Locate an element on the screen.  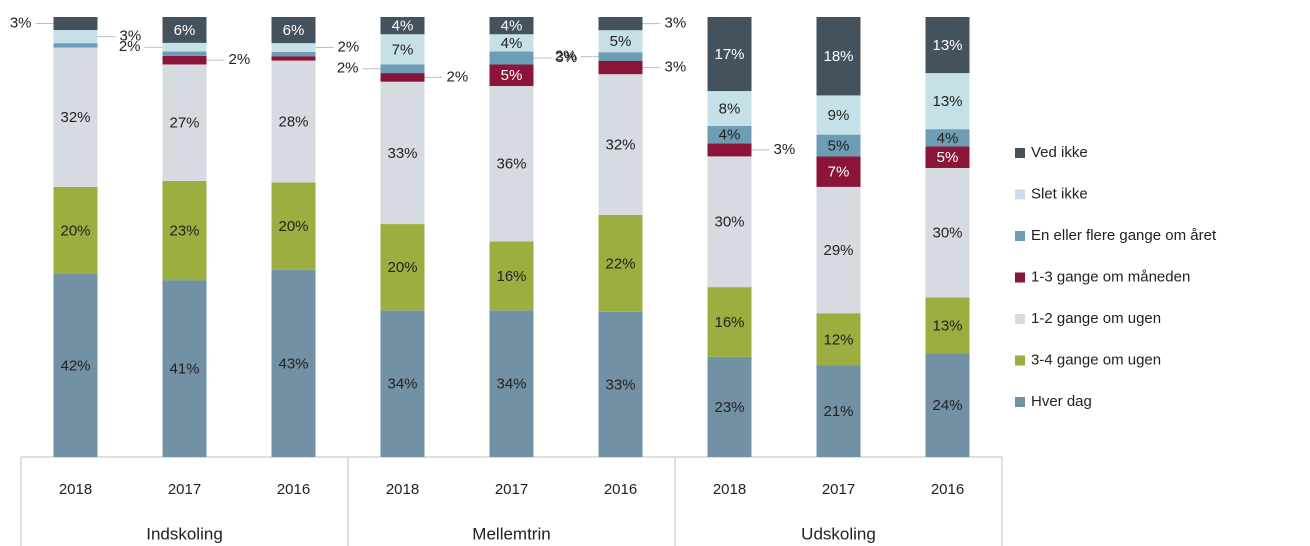
data-label: 24% is located at coordinates (947, 405).